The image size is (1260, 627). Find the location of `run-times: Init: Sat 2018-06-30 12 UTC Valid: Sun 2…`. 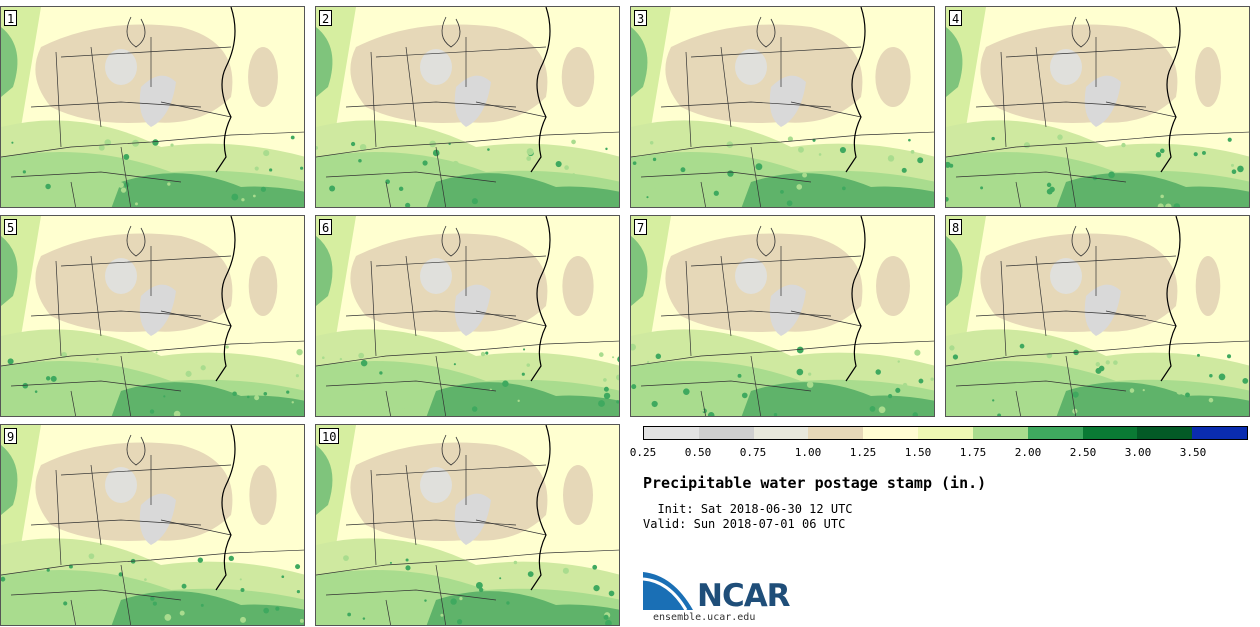

run-times: Init: Sat 2018-06-30 12 UTC Valid: Sun 2… is located at coordinates (748, 517).